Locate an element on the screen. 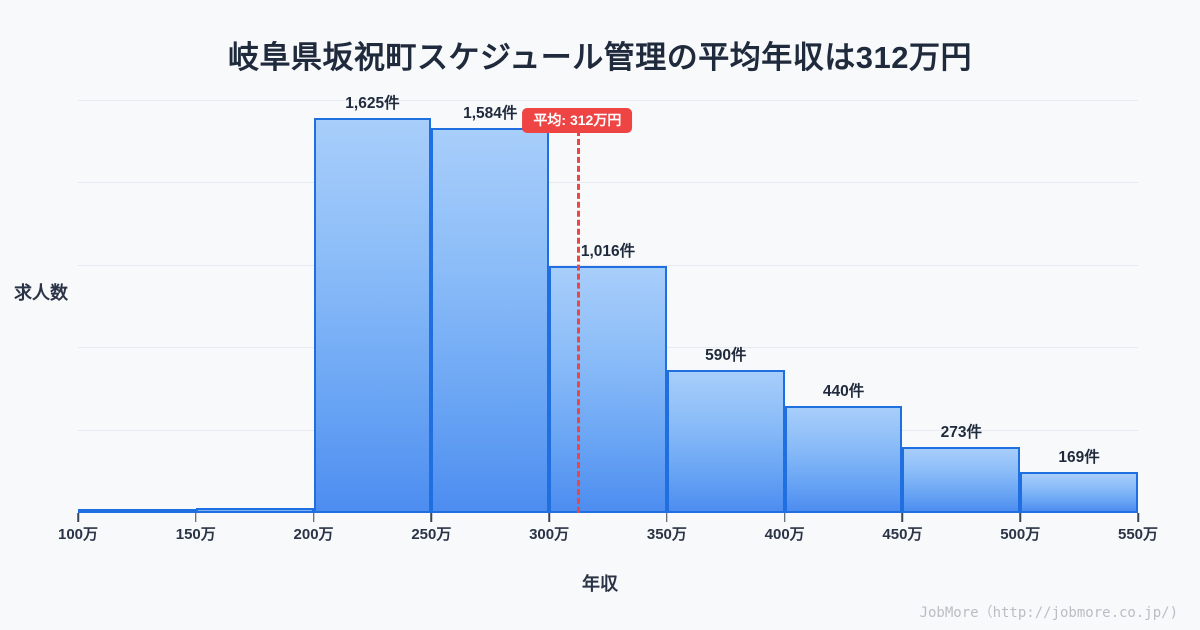 This screenshot has height=630, width=1200. bar-value-label: 1,016件 is located at coordinates (608, 252).